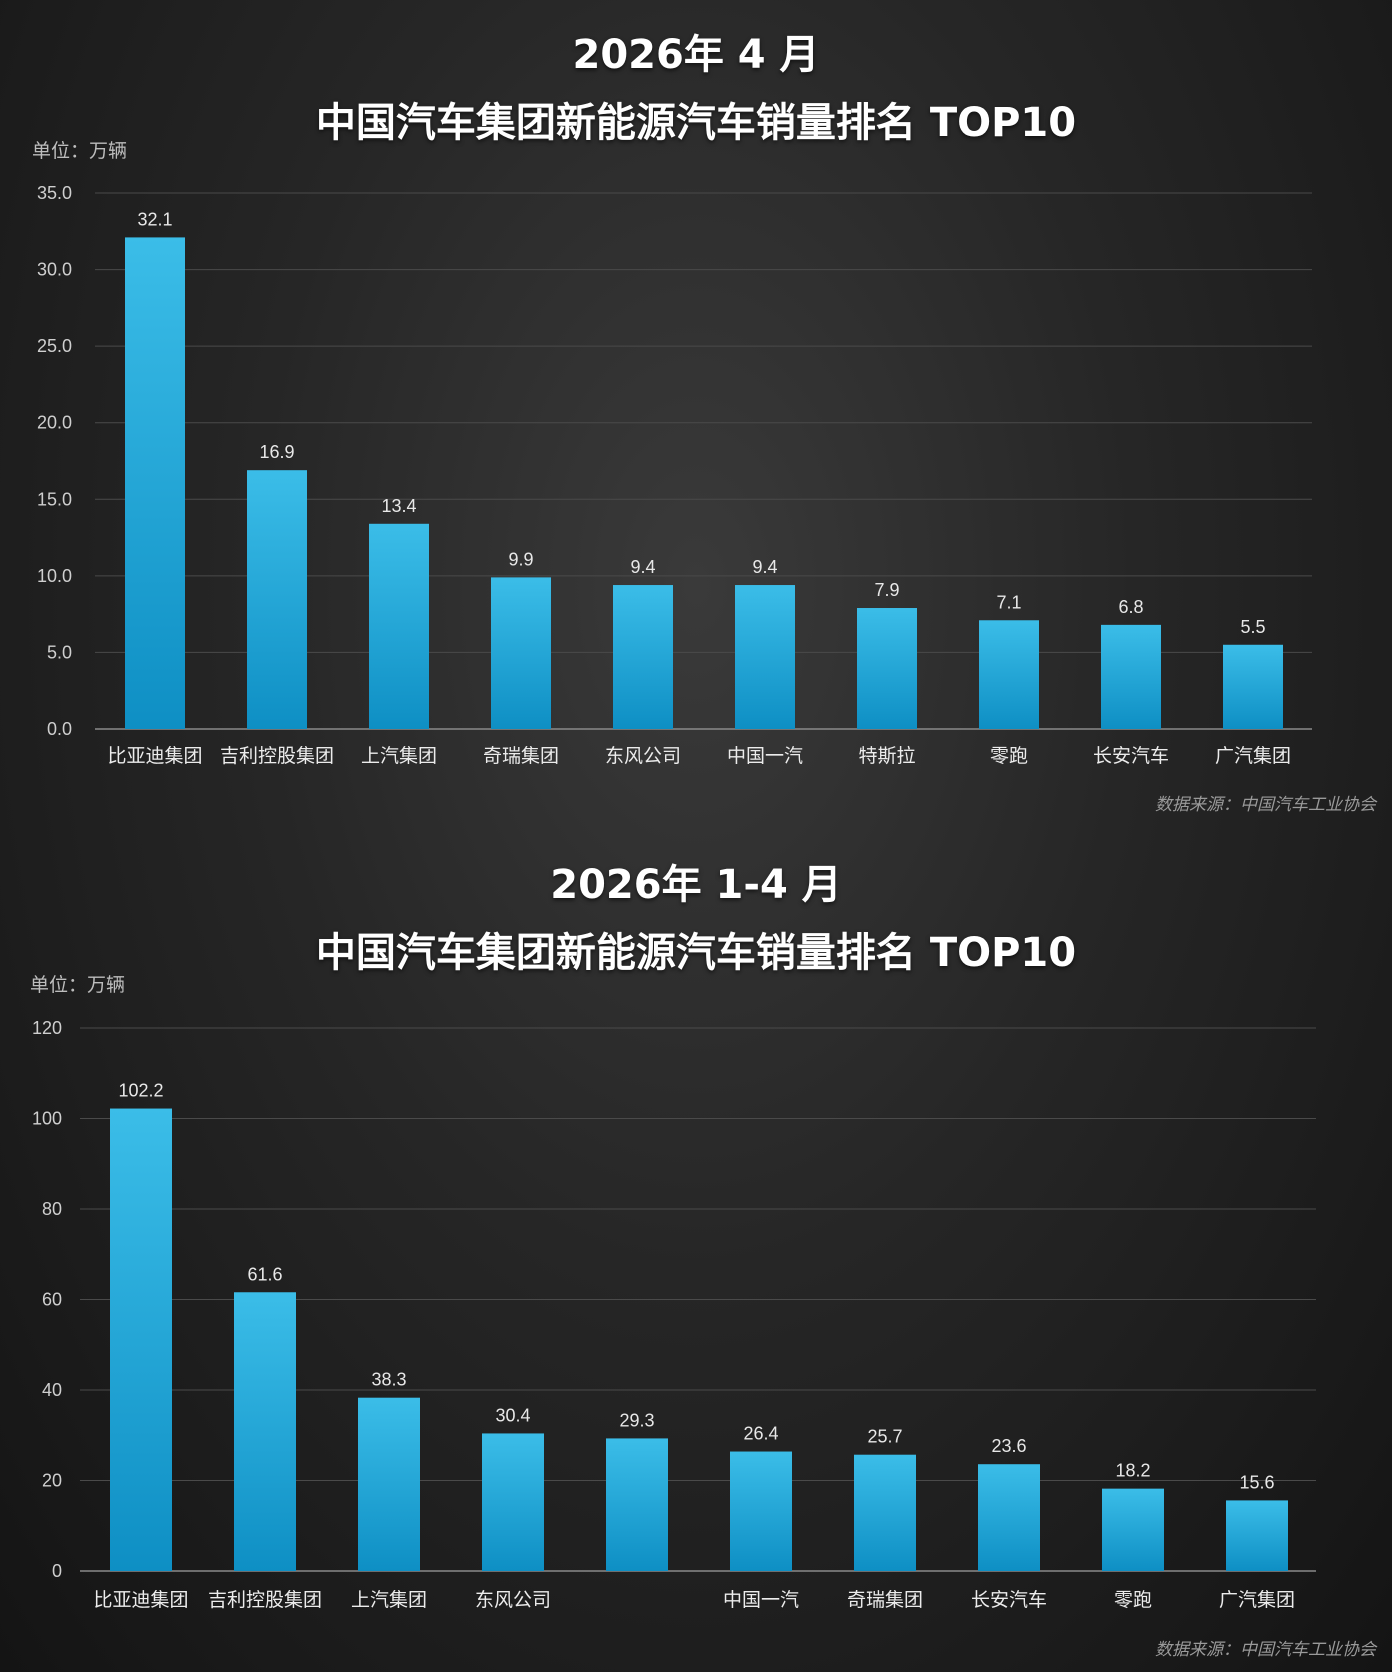  I want to click on chart-title-line1: 2026年 1-4 月, so click(696, 885).